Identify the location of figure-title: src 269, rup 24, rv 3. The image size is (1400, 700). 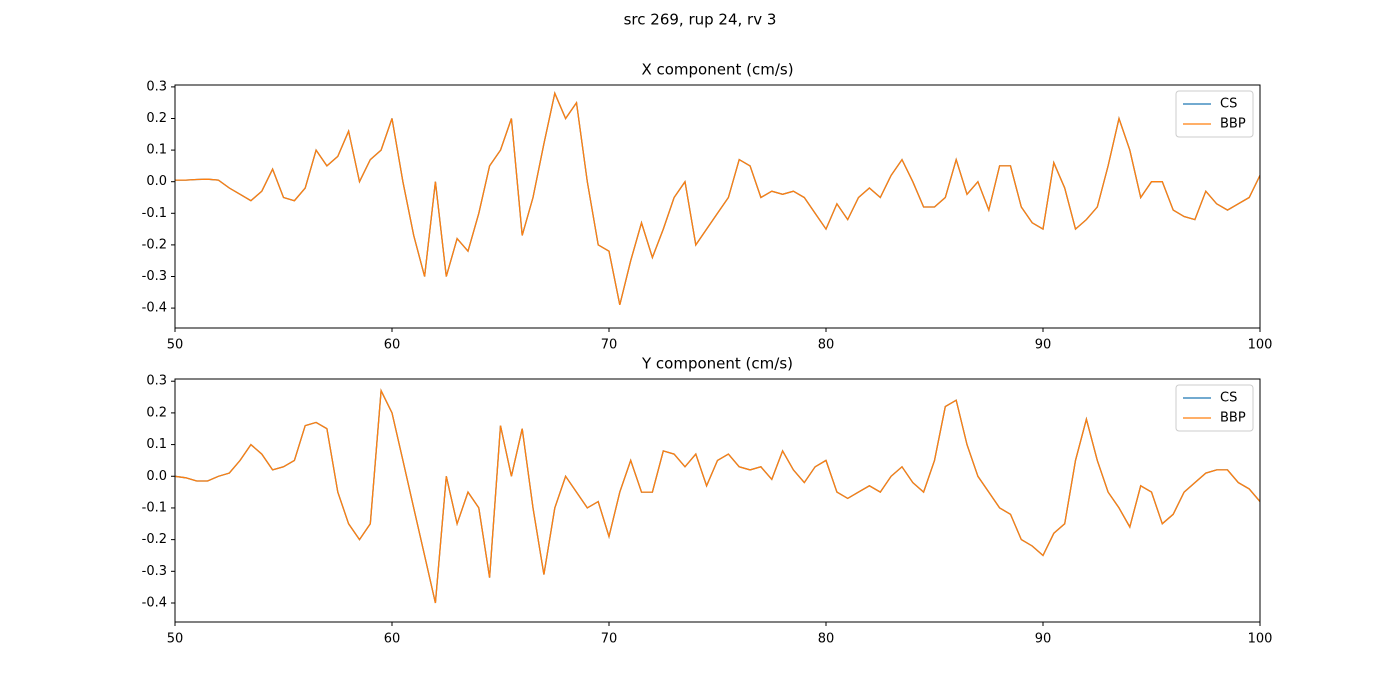
(700, 20).